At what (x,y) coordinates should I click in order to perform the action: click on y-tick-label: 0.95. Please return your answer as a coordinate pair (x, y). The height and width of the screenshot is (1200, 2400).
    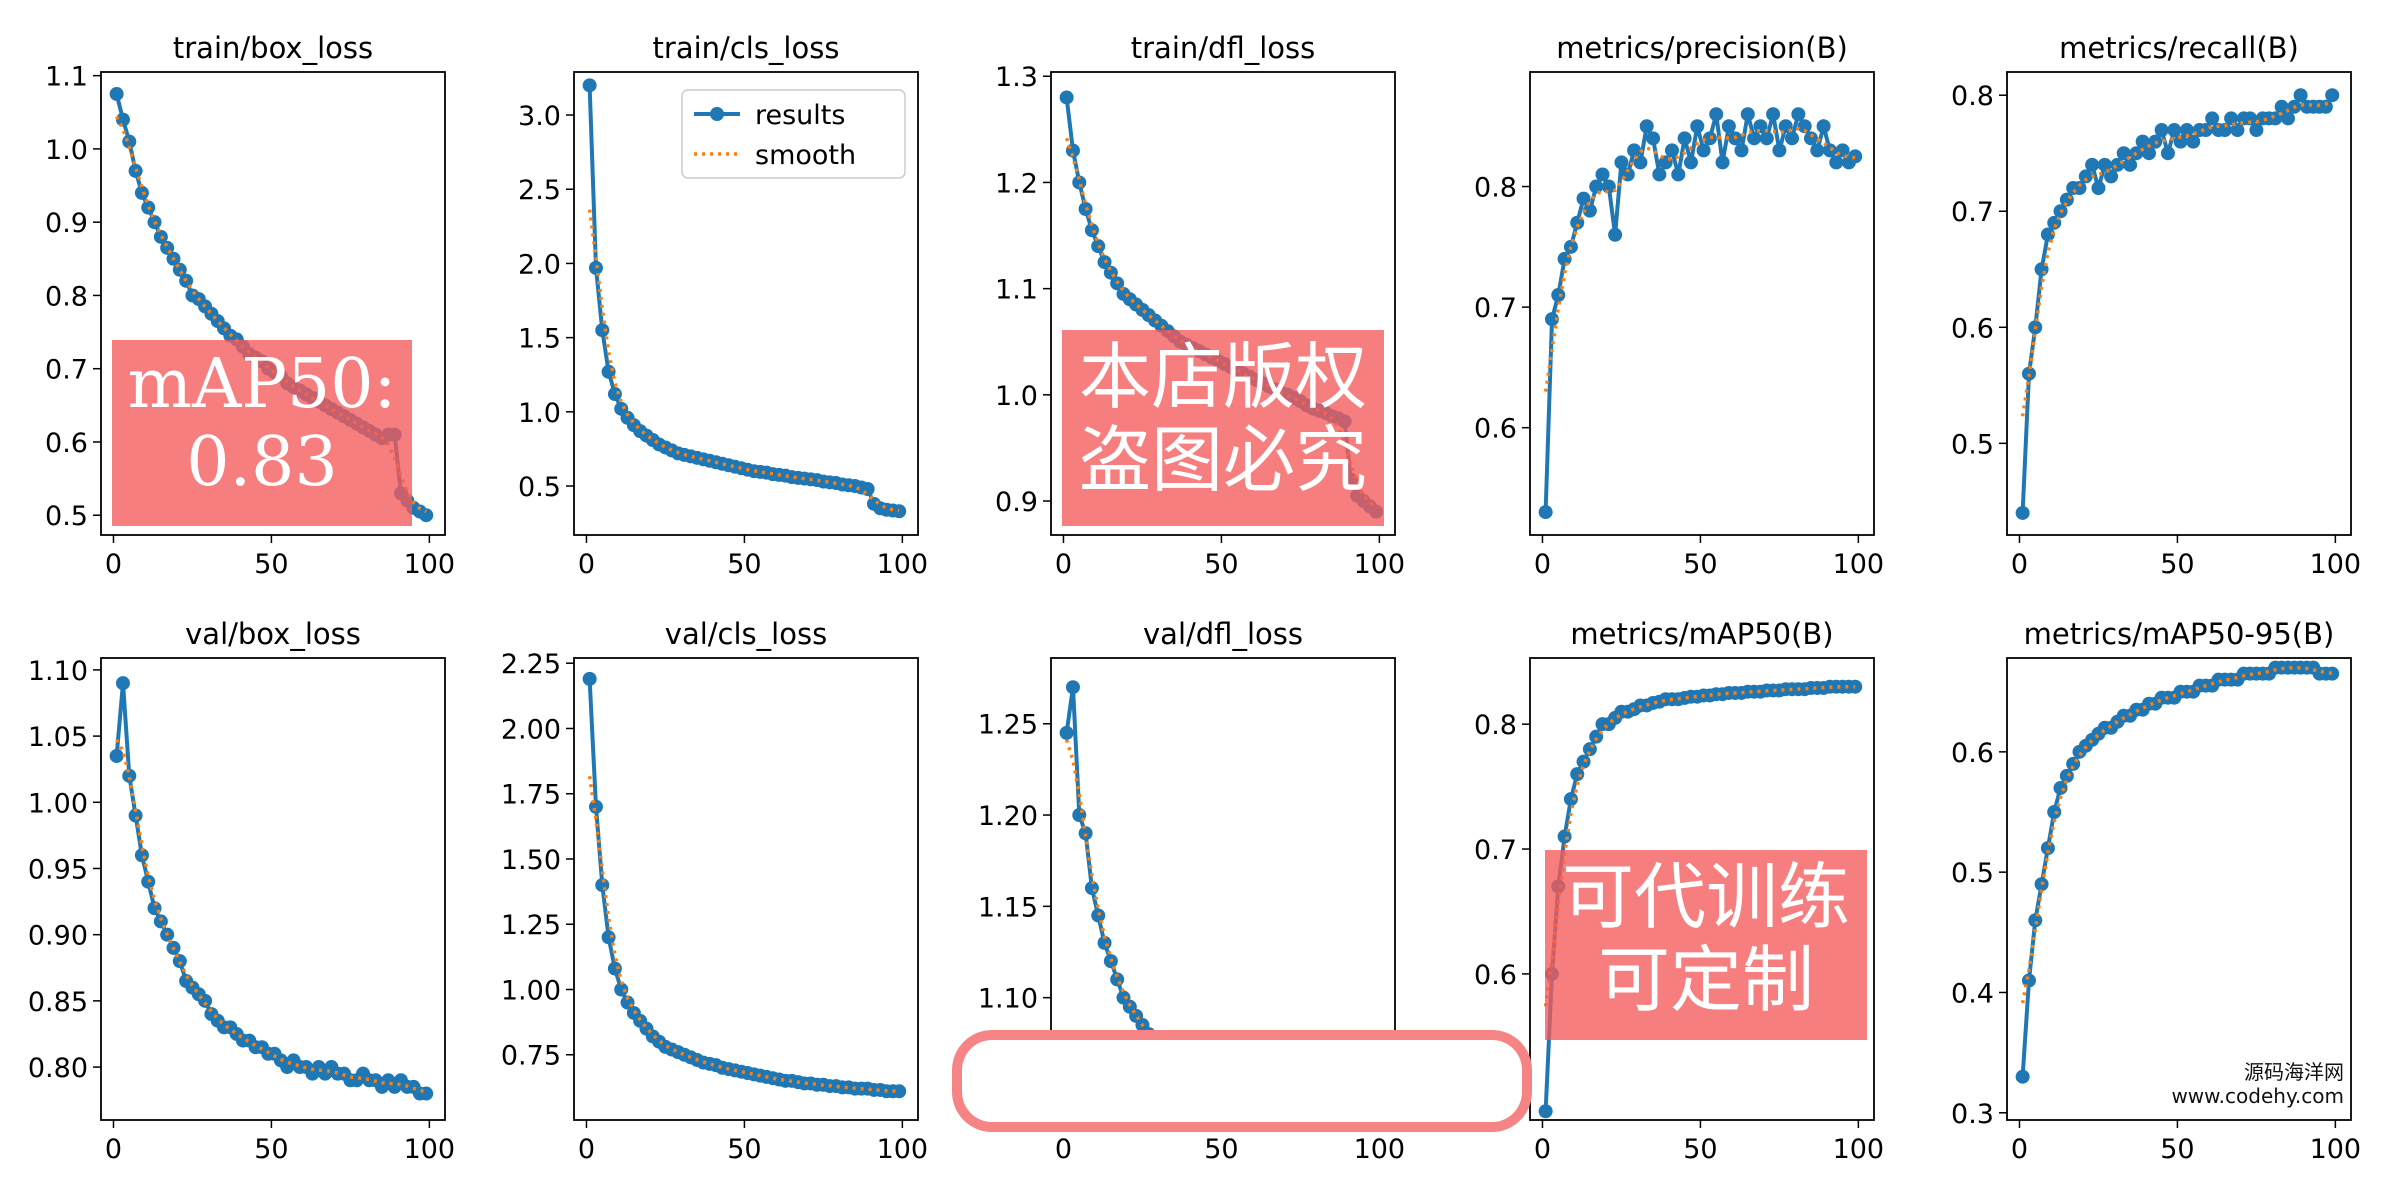
    Looking at the image, I should click on (58, 869).